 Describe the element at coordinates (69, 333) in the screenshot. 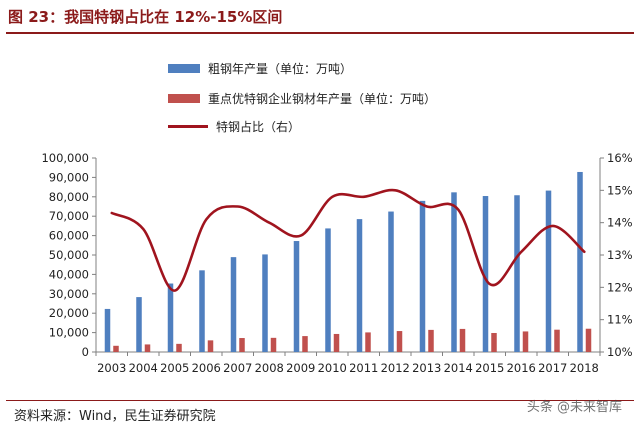

I see `y-left-tick-label: 10,000` at that location.